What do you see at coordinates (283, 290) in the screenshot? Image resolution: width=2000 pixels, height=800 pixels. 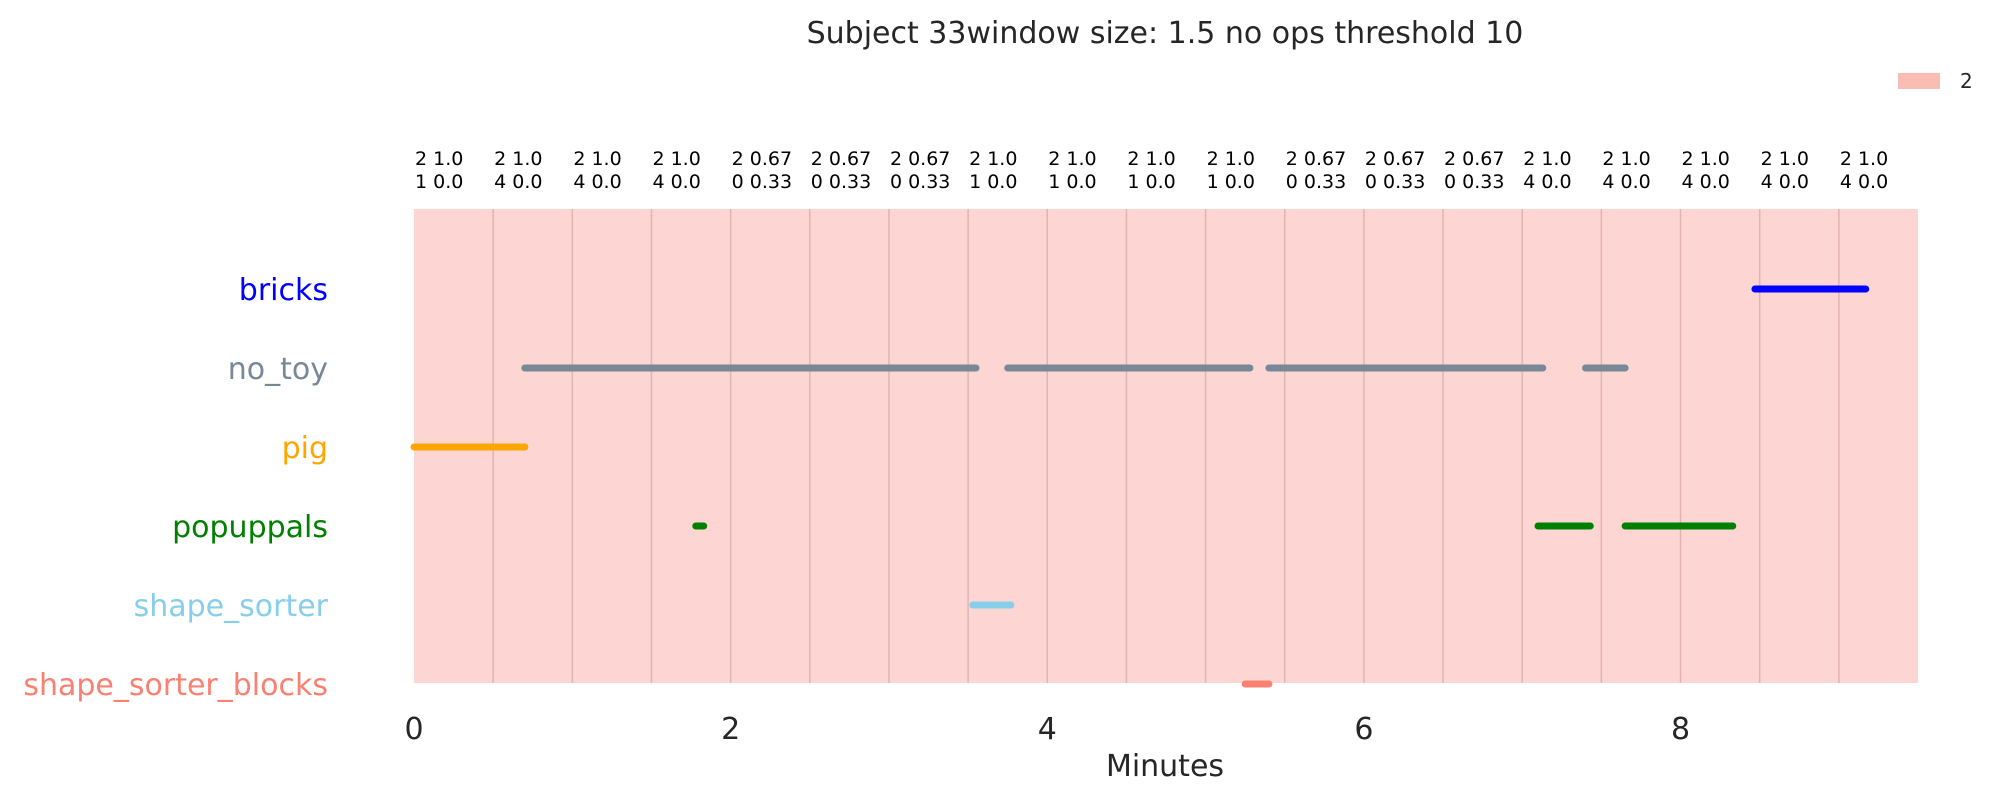 I see `row-label: bricks` at bounding box center [283, 290].